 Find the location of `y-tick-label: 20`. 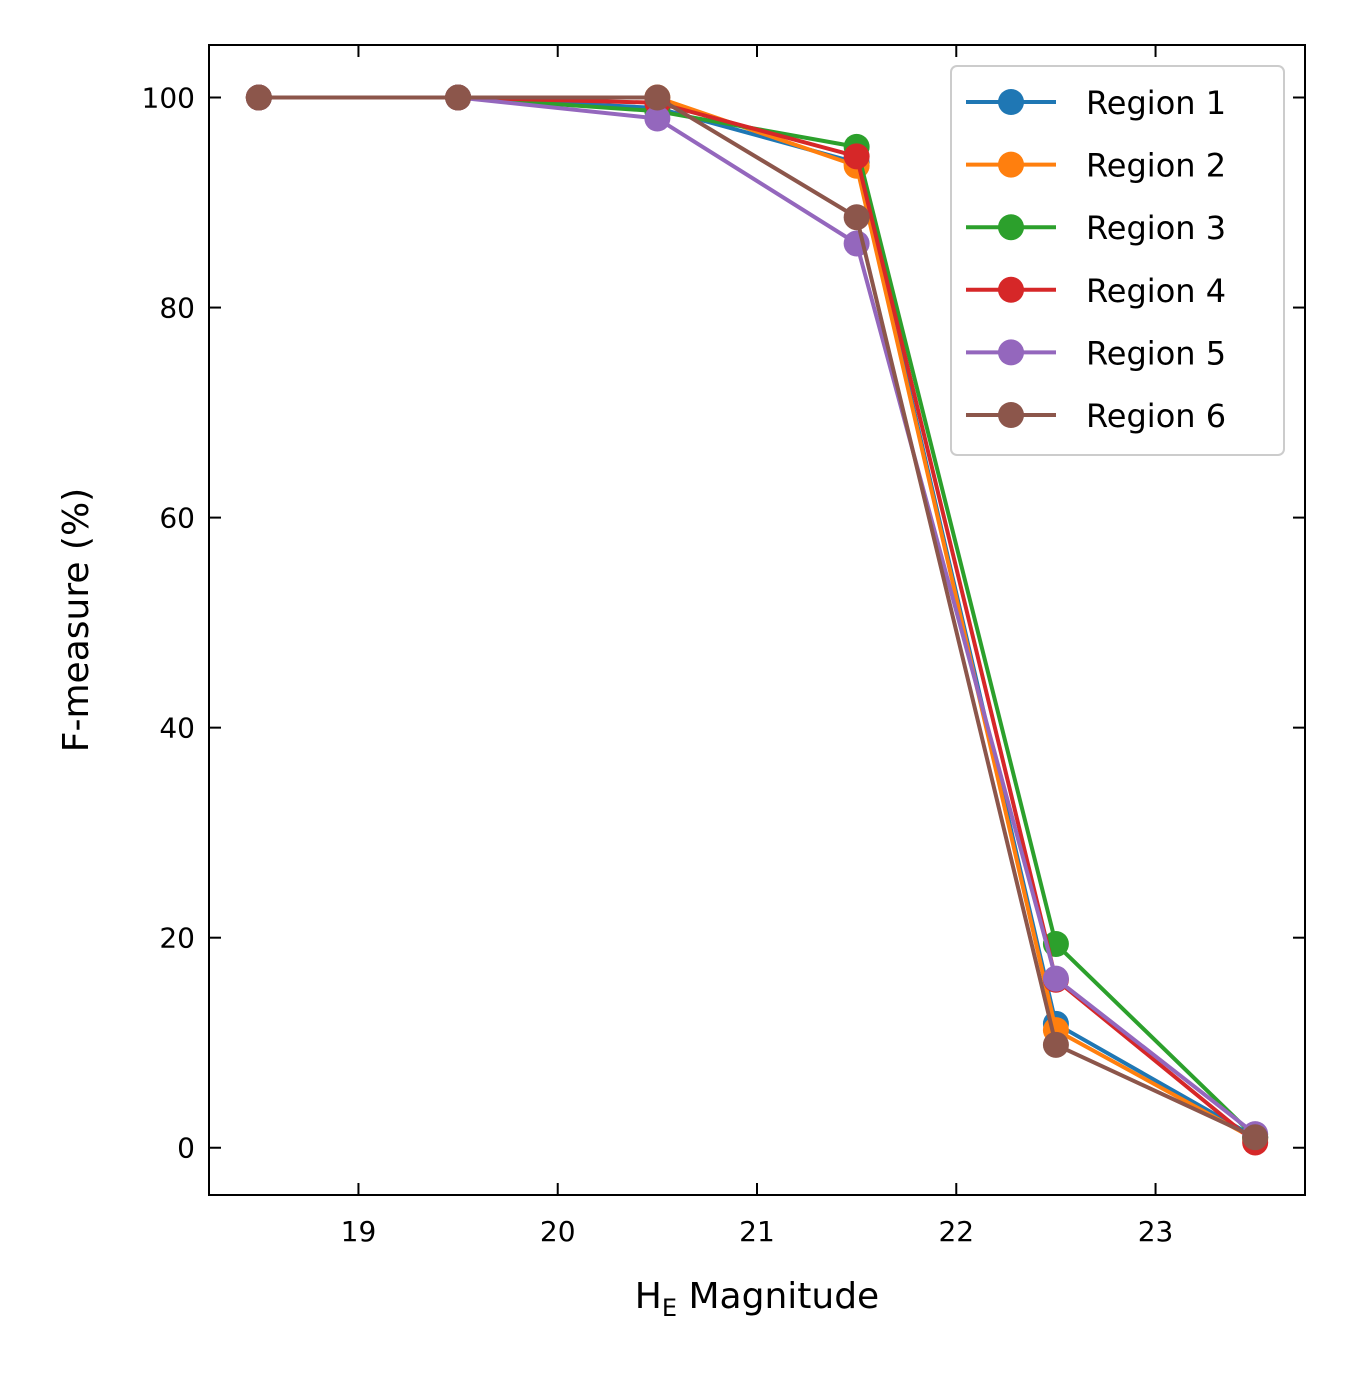

y-tick-label: 20 is located at coordinates (177, 938).